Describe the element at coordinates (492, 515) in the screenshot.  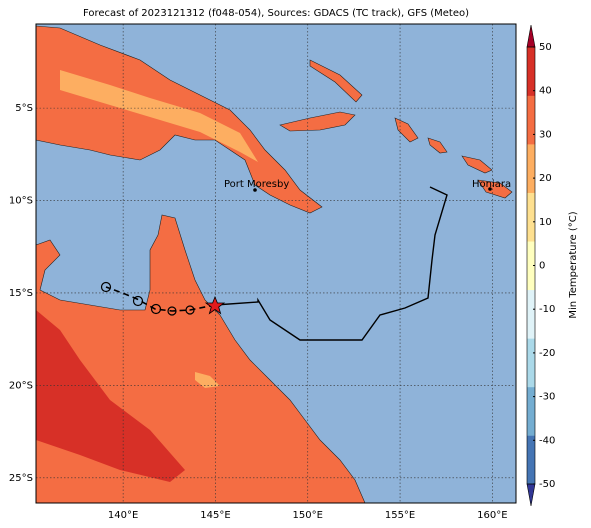
I see `x-tick-label: 160°E` at that location.